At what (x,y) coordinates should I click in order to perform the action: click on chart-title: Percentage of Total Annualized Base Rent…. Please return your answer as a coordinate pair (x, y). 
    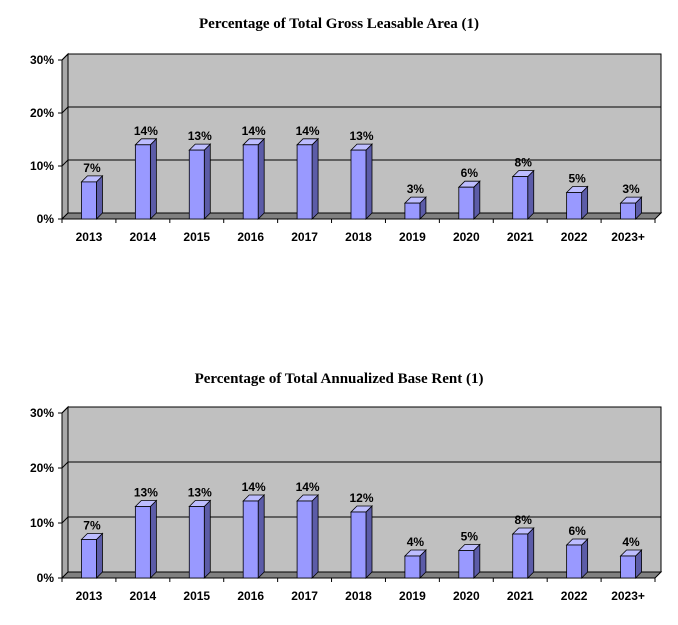
    Looking at the image, I should click on (339, 379).